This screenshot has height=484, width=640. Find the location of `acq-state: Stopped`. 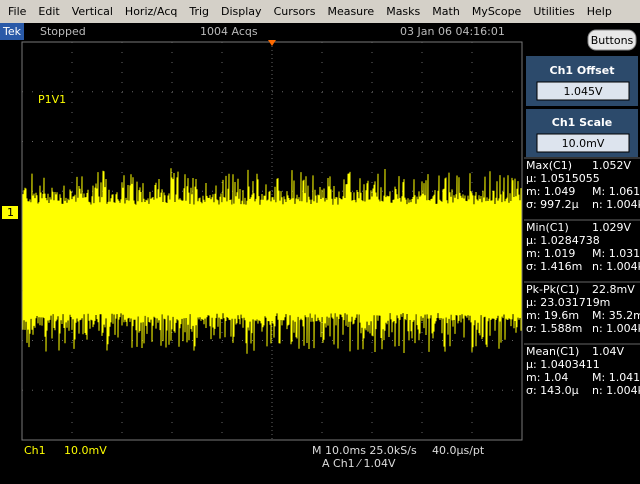

acq-state: Stopped is located at coordinates (63, 31).